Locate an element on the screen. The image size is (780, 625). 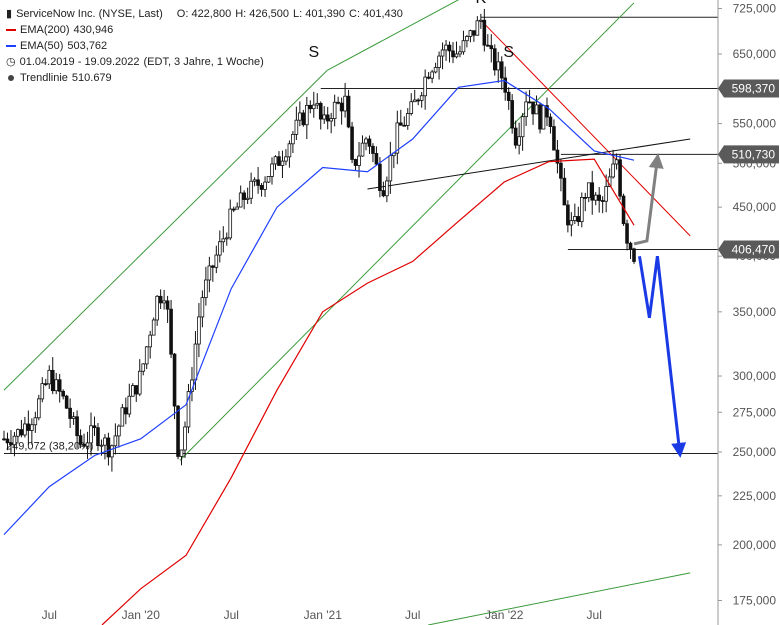
trend-line-channel_upper_ext is located at coordinates (393, 35).